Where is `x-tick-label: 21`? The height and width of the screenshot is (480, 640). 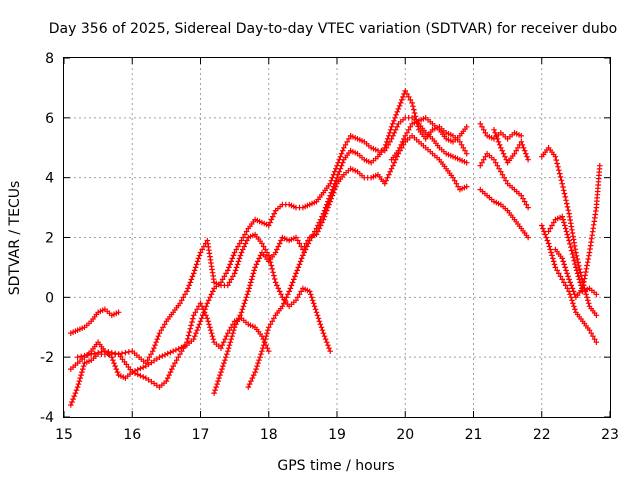
x-tick-label: 21 is located at coordinates (474, 435).